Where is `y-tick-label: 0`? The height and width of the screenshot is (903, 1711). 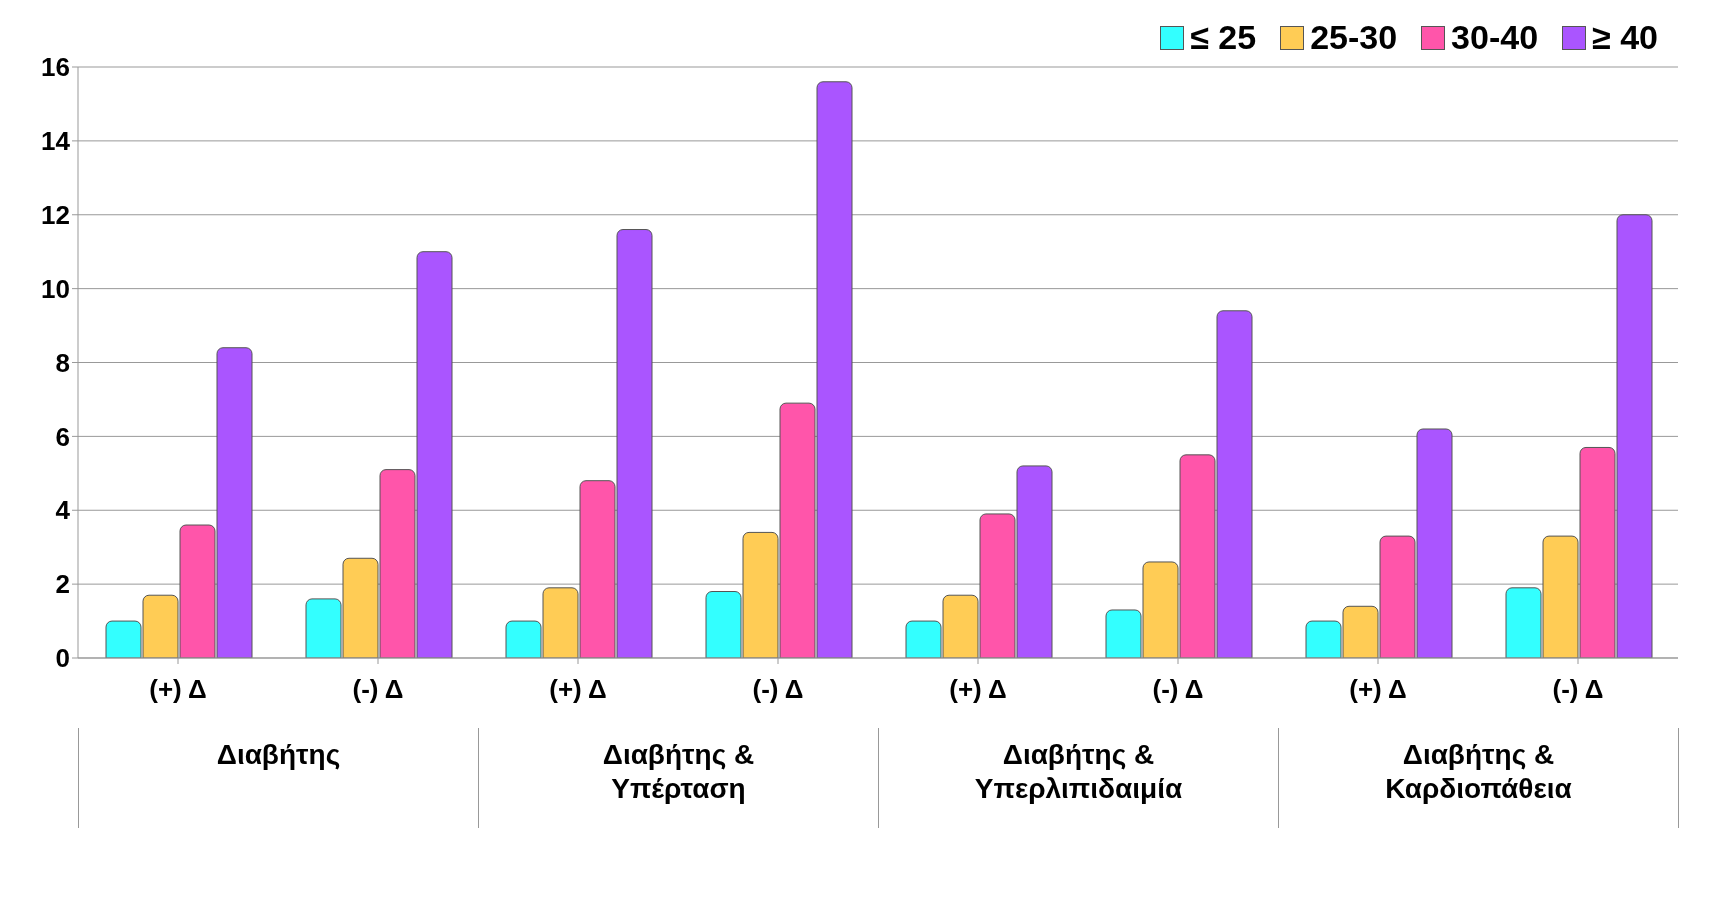 y-tick-label: 0 is located at coordinates (62, 658).